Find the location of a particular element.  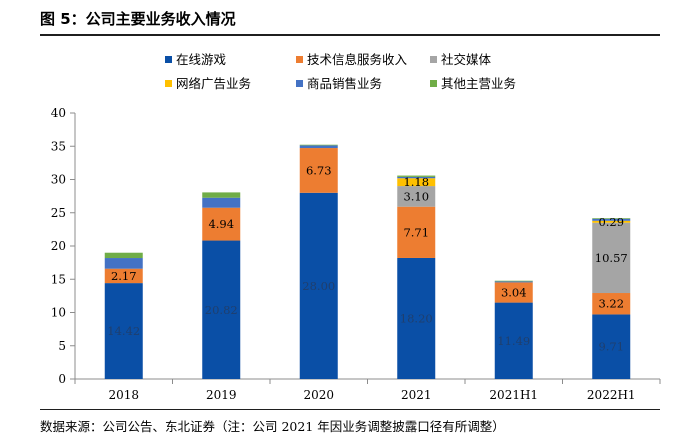

source-note: 数据来源：公司公告、东北证券（注：公司 2021 年因业务调整披露口径有所调整） is located at coordinates (272, 426).